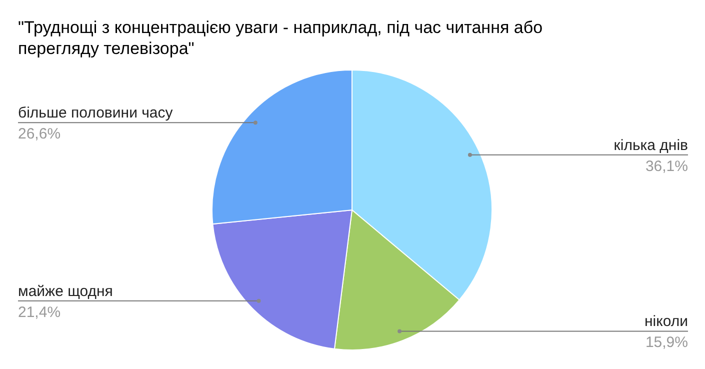  I want to click on data-label: 26,6%, so click(39, 134).